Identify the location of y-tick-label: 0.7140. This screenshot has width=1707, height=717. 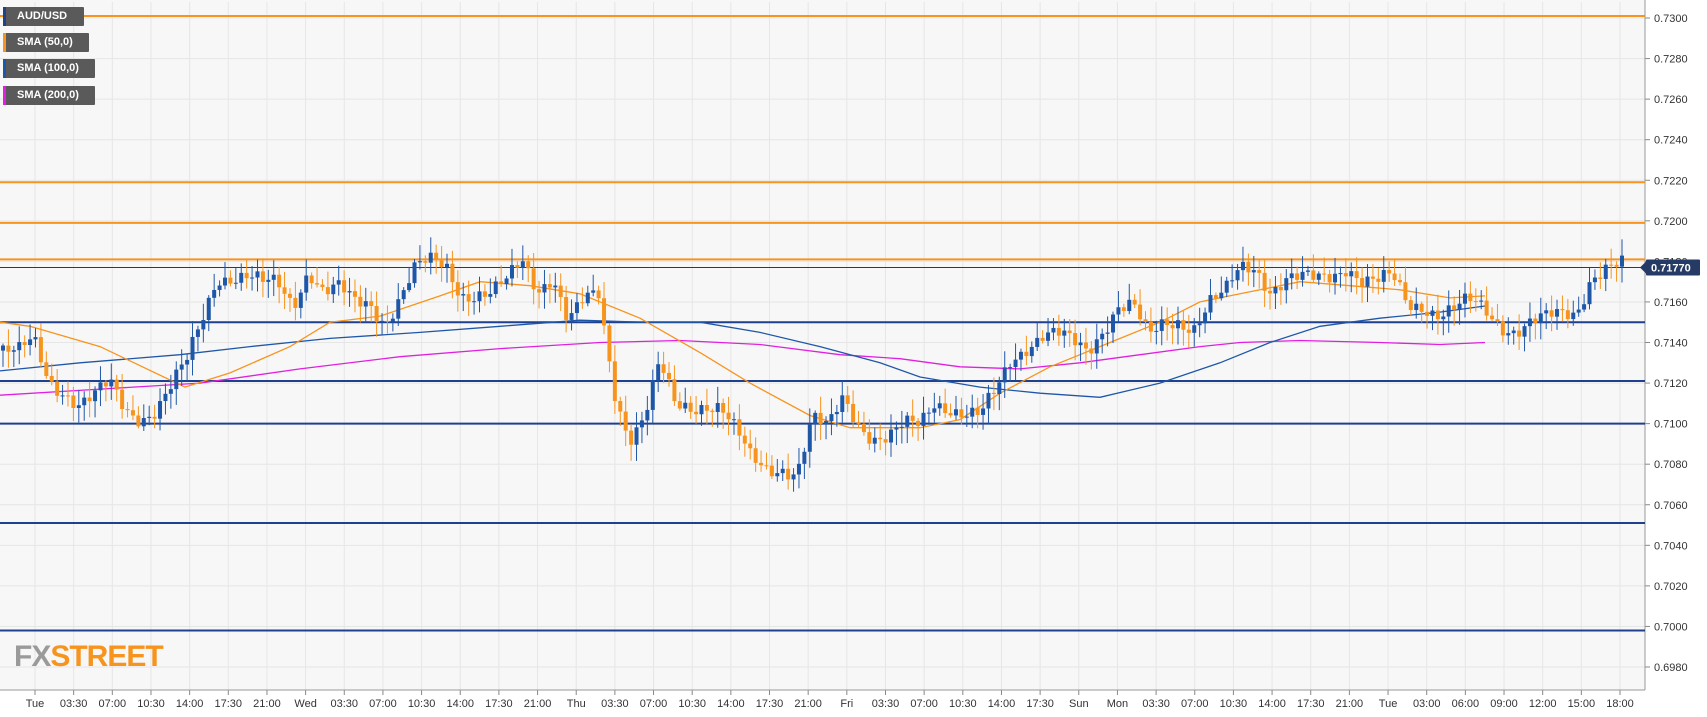
(1671, 344).